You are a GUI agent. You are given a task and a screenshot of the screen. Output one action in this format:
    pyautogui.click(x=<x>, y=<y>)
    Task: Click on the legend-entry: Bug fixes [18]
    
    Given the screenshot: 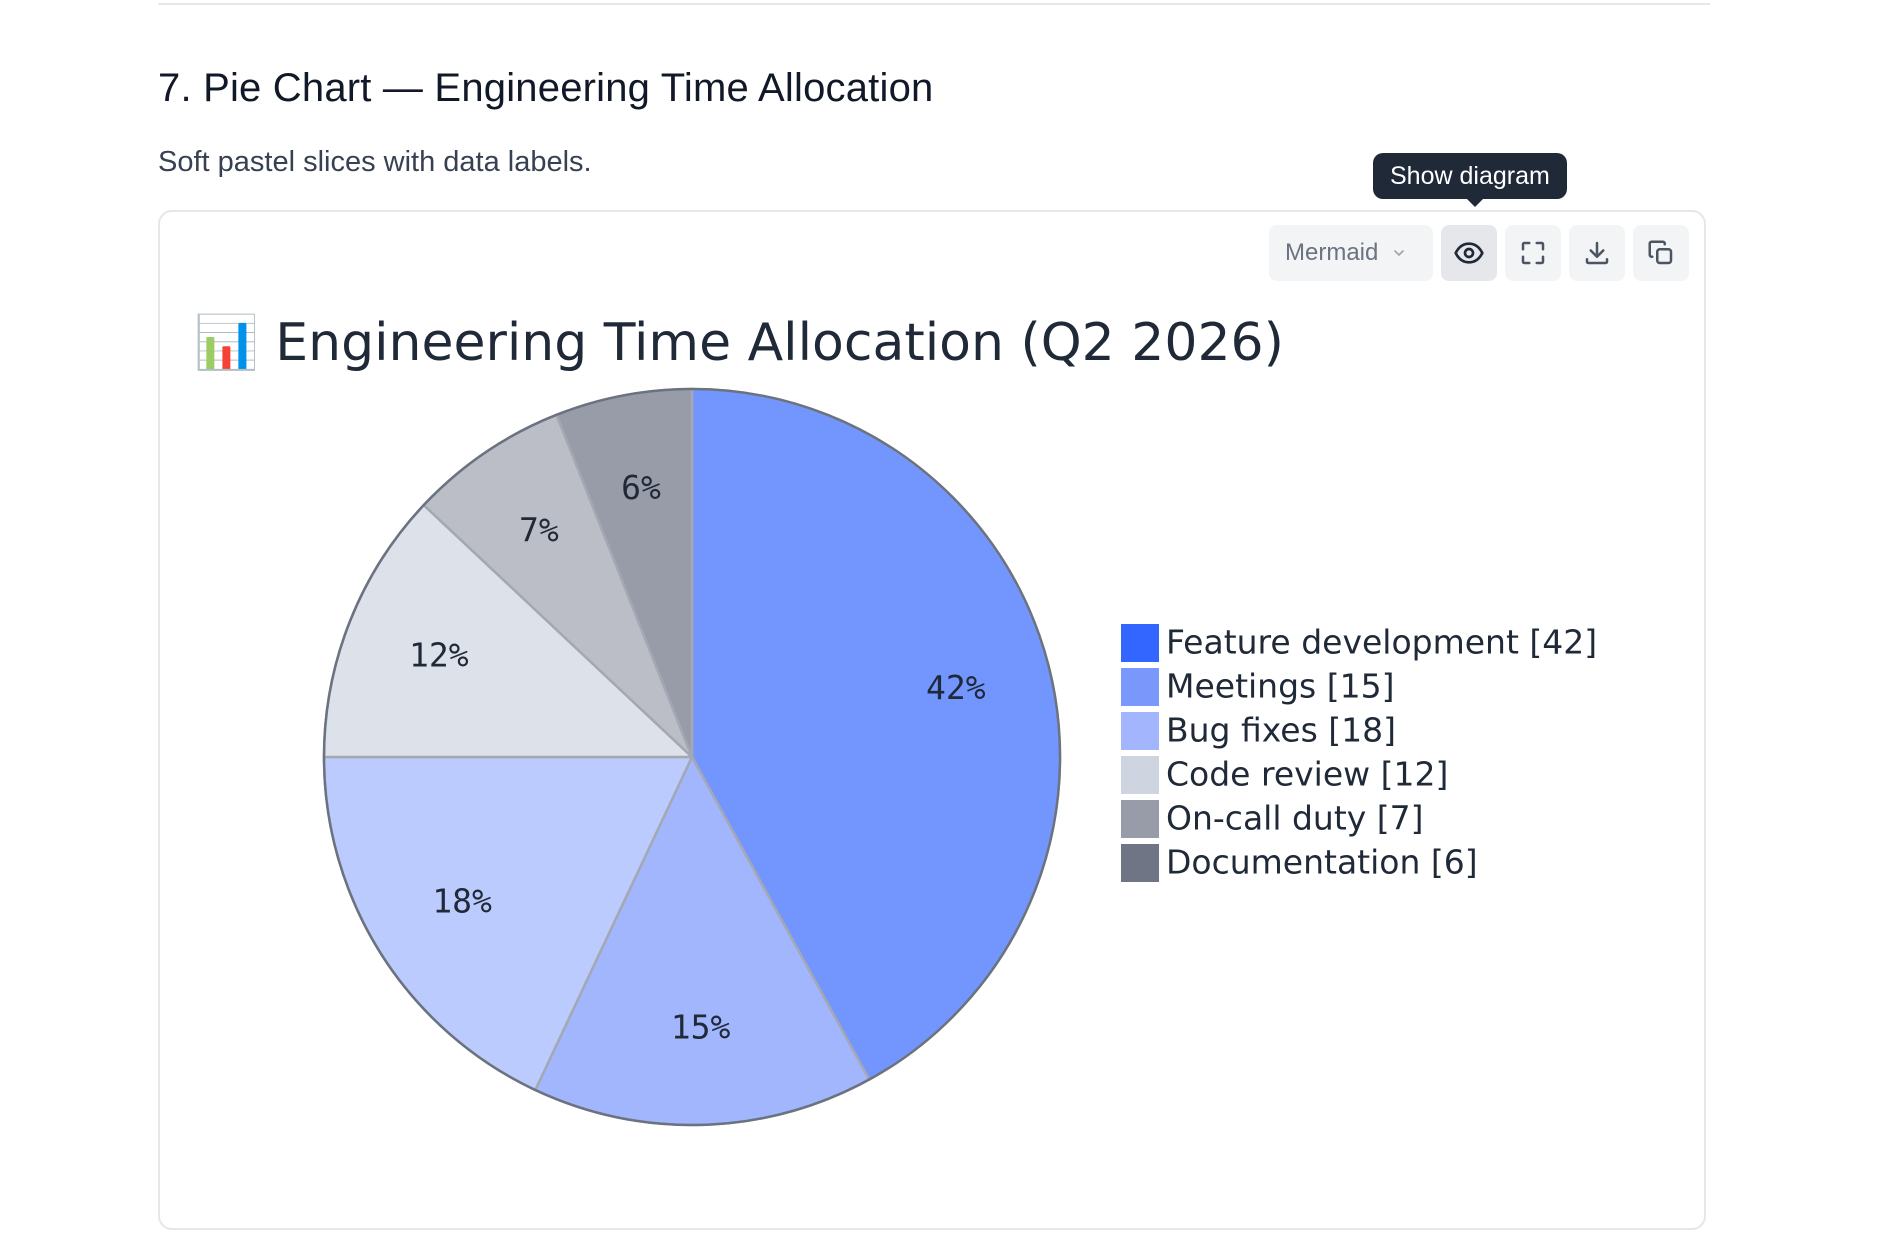 What is the action you would take?
    pyautogui.click(x=1281, y=730)
    